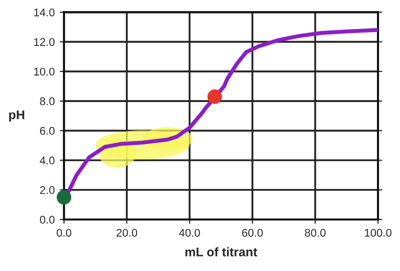  I want to click on y-tick-label: 10.0, so click(44, 72).